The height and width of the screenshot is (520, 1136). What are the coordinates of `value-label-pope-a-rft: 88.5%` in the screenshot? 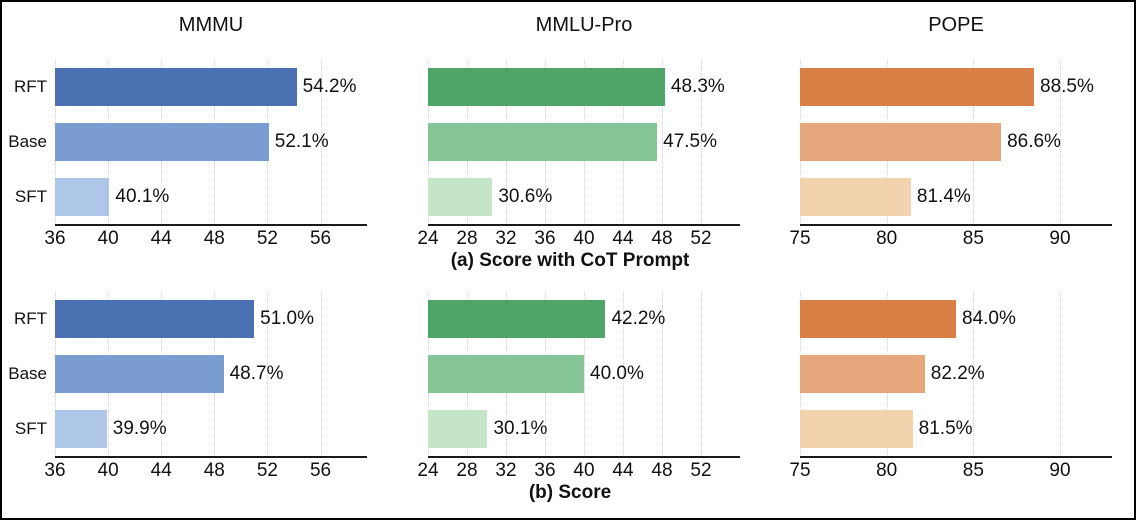 It's located at (1067, 87).